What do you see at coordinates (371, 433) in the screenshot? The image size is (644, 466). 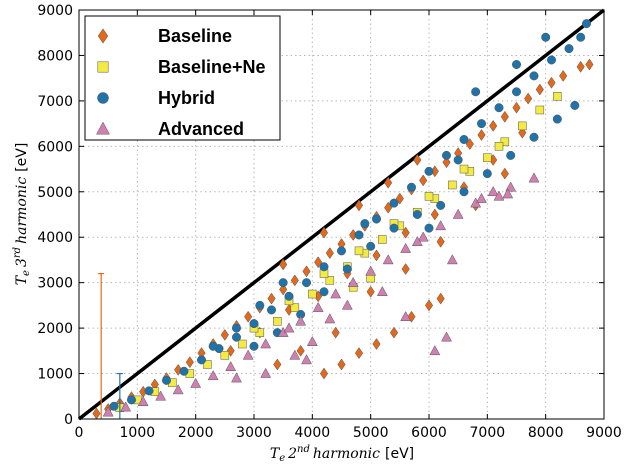 I see `x-tick-label: 5000` at bounding box center [371, 433].